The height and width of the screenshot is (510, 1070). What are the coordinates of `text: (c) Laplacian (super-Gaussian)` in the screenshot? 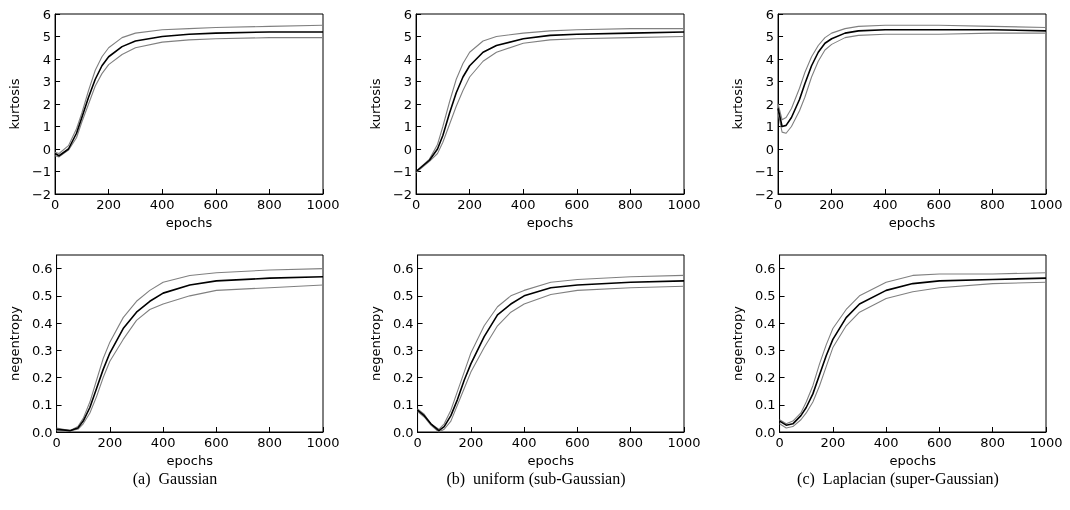 It's located at (898, 478).